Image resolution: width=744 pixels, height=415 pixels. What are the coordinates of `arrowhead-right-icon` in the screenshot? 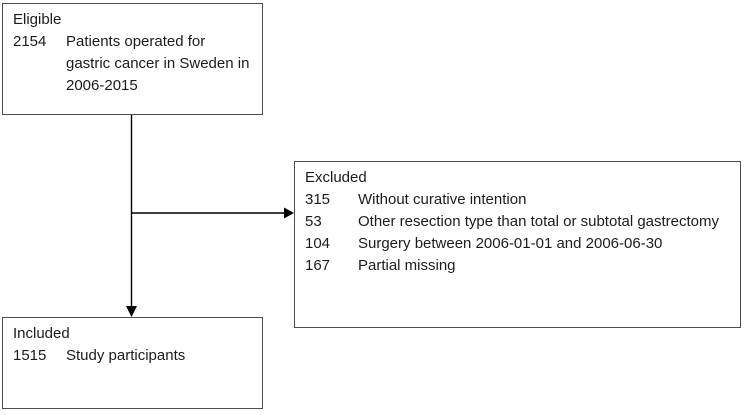 It's located at (289, 213).